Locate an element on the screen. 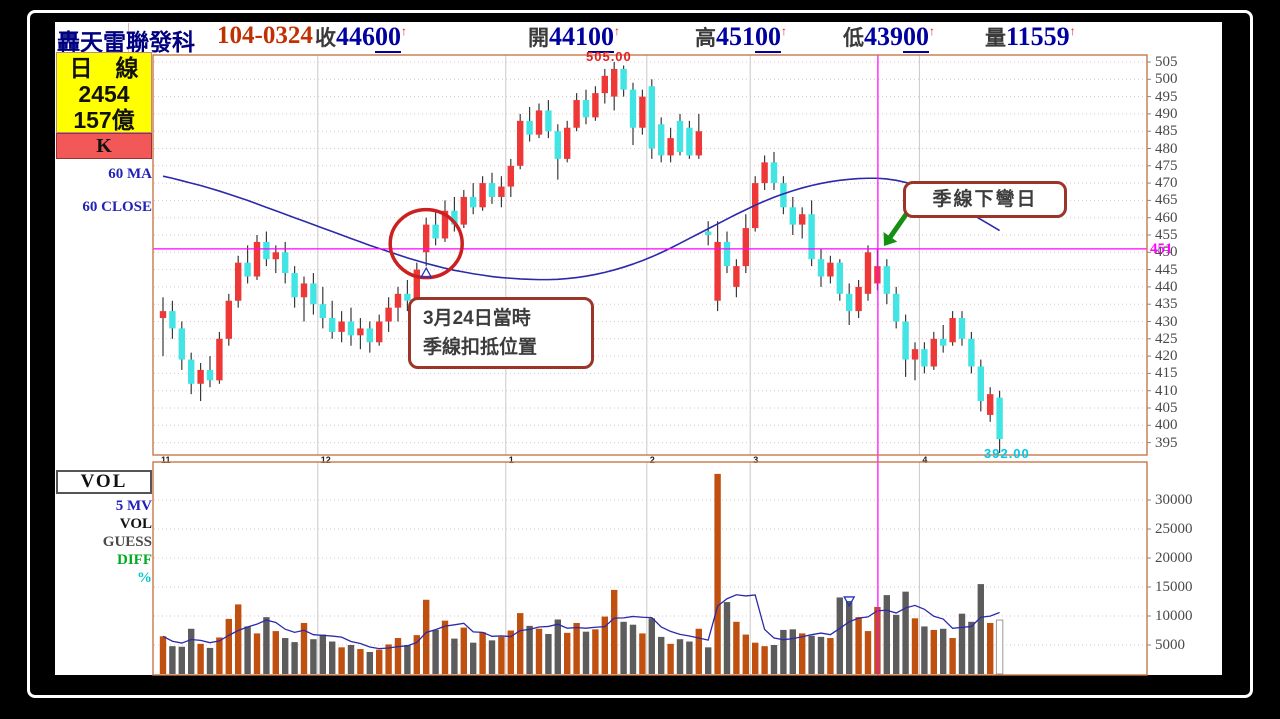  volume-tick-10000: 10000 is located at coordinates (1174, 616).